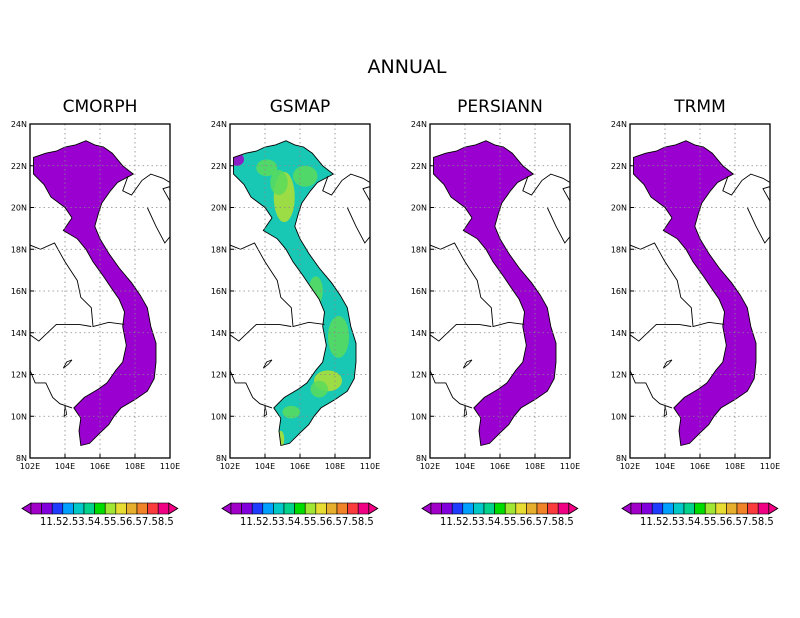 This screenshot has width=800, height=618. Describe the element at coordinates (500, 515) in the screenshot. I see `colorbar: 11.52.53.54.55.56.57.58.5` at that location.